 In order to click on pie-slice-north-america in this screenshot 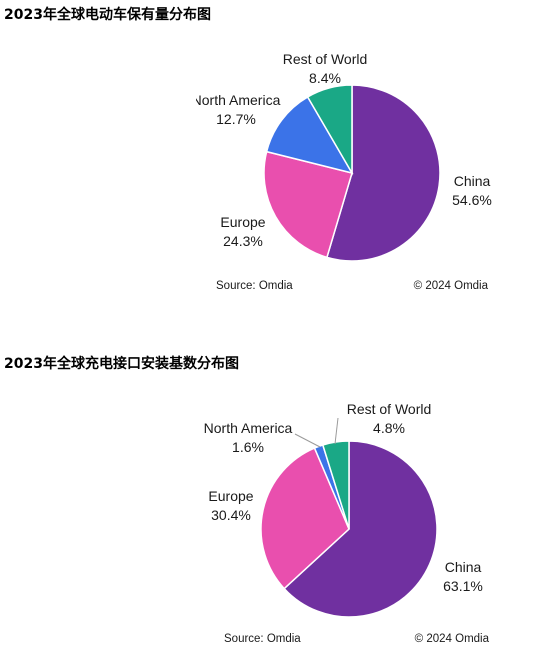, I will do `click(309, 135)`.